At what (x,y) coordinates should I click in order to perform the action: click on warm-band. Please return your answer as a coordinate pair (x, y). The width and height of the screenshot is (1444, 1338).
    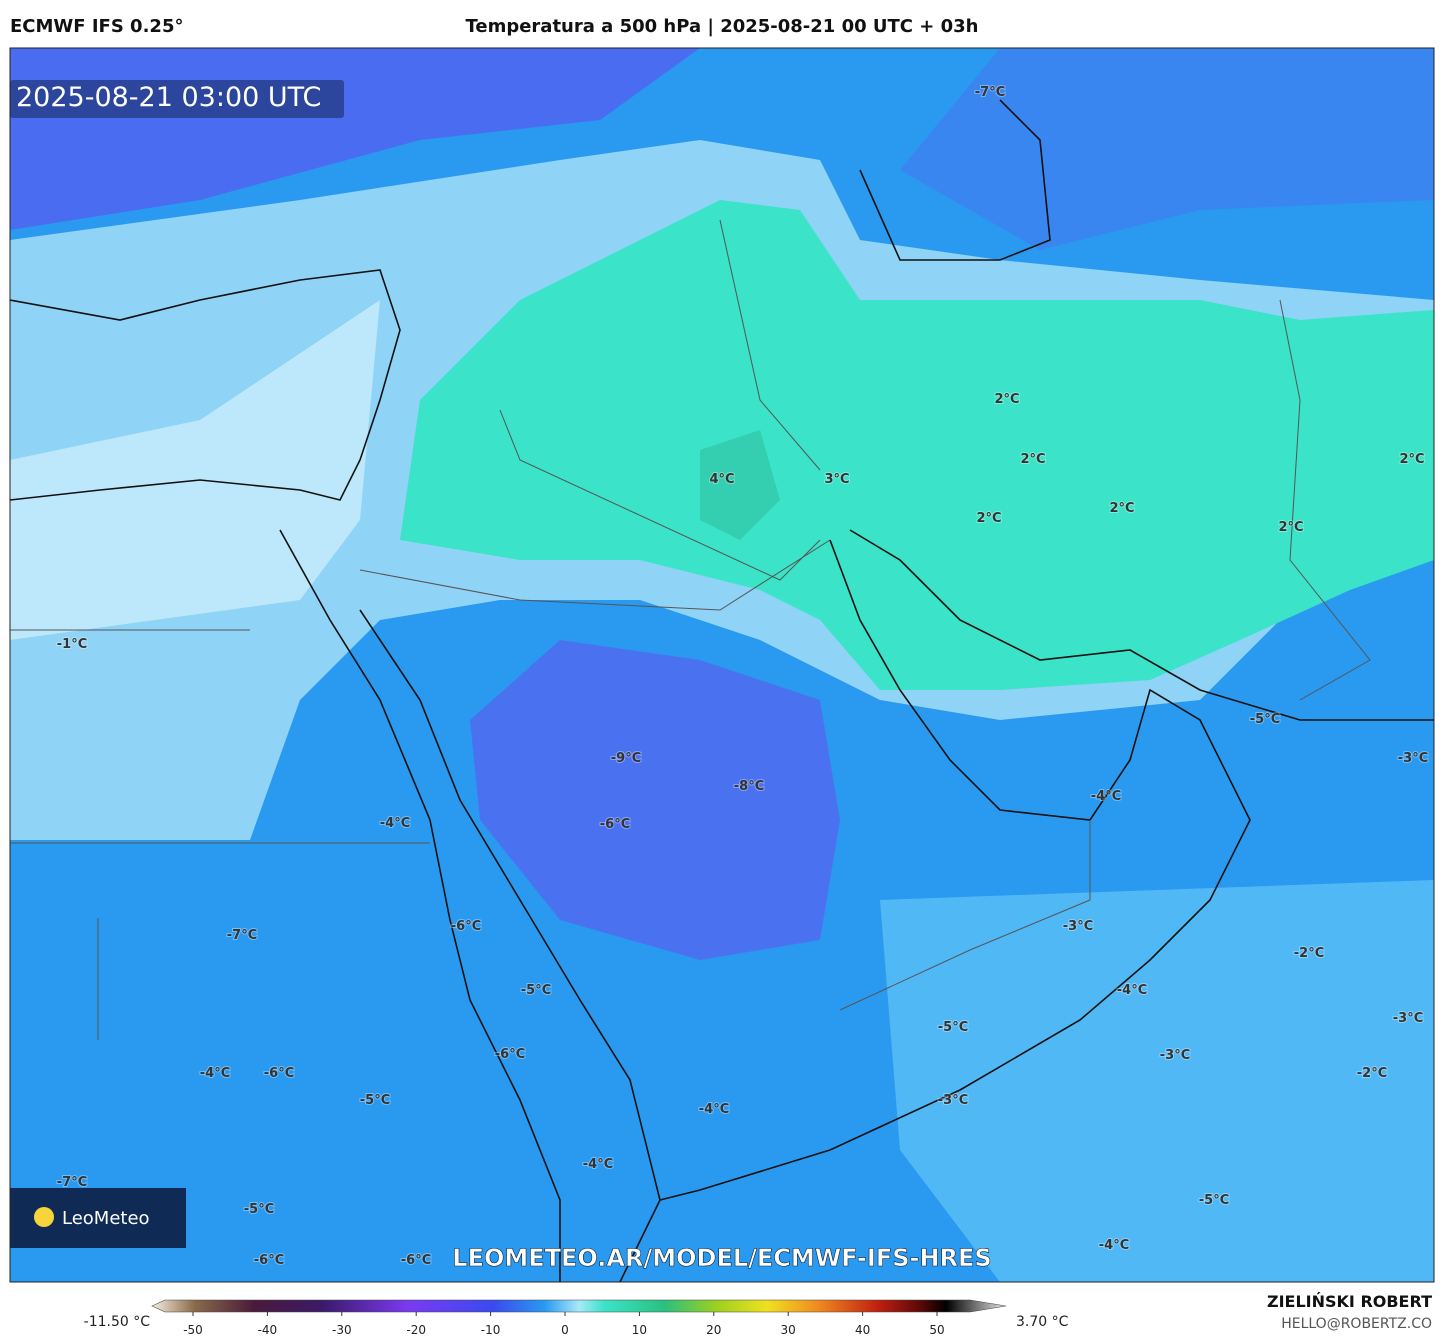
    Looking at the image, I should click on (195, 470).